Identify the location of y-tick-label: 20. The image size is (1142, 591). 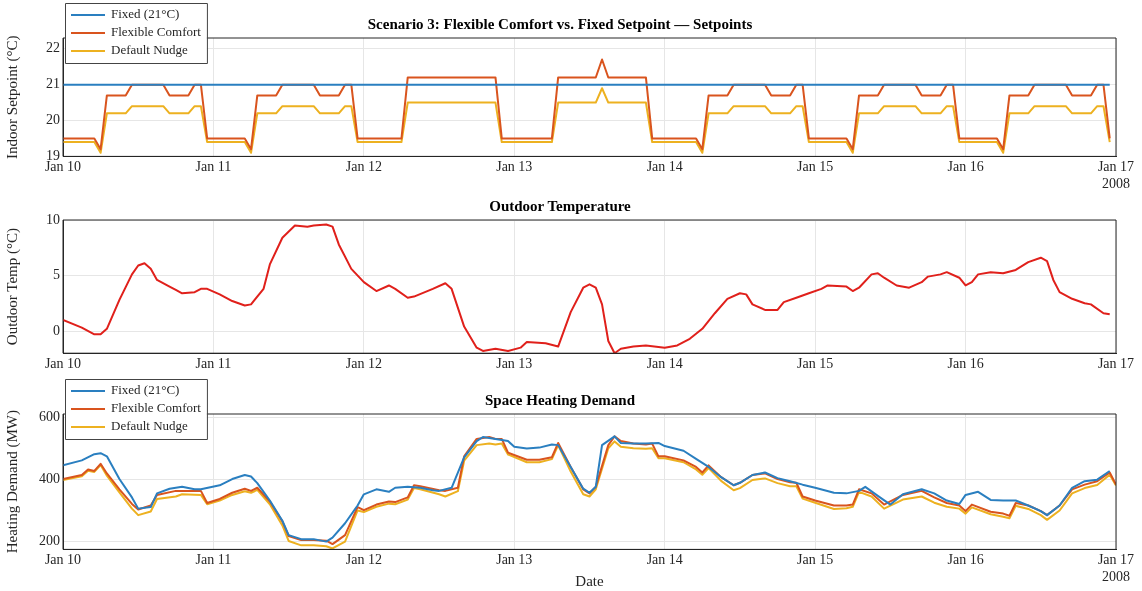
(53, 120).